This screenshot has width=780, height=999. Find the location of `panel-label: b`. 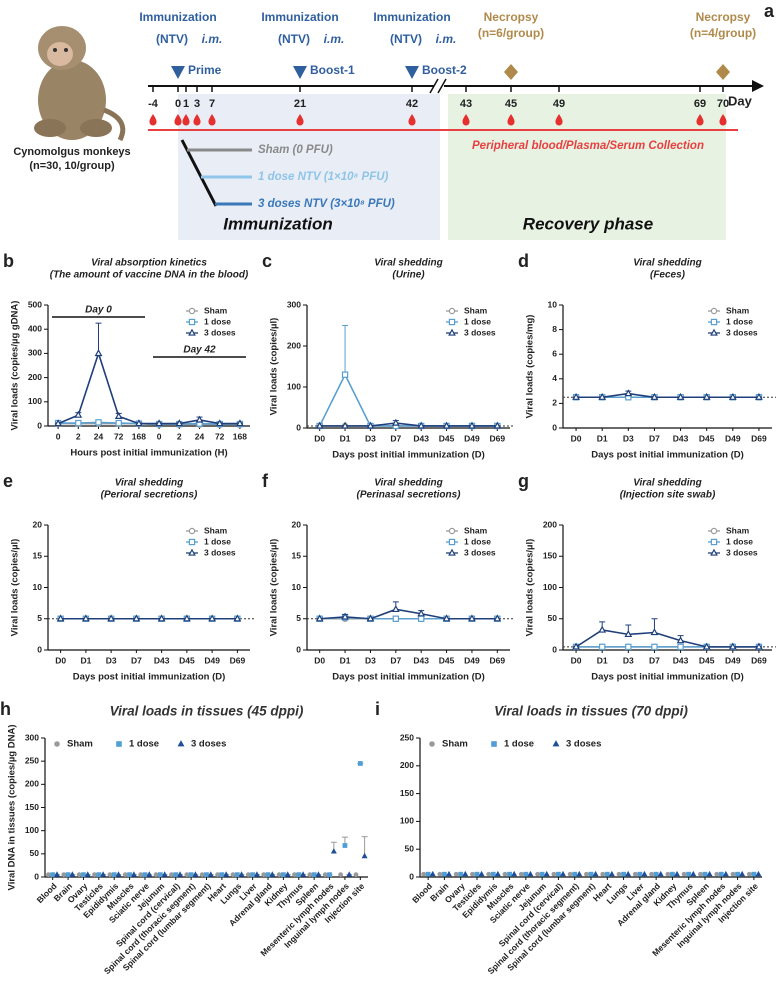

panel-label: b is located at coordinates (8, 261).